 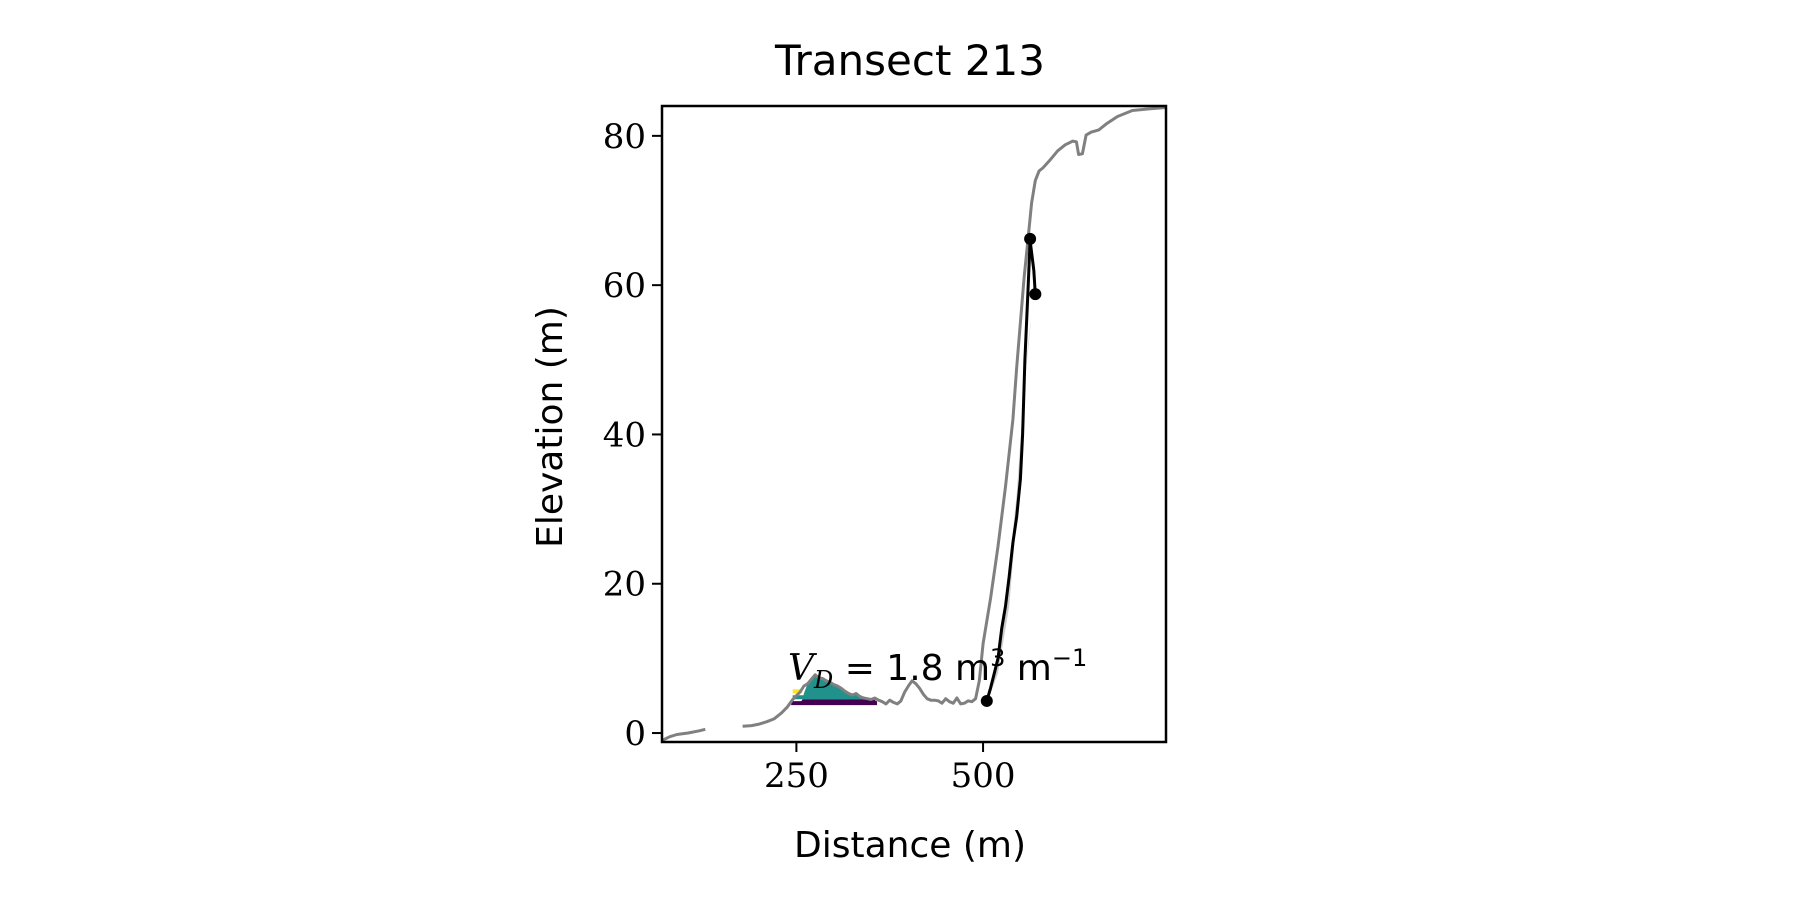 I want to click on volume-annotation: VD = 1.8 m3 m−1, so click(x=937, y=669).